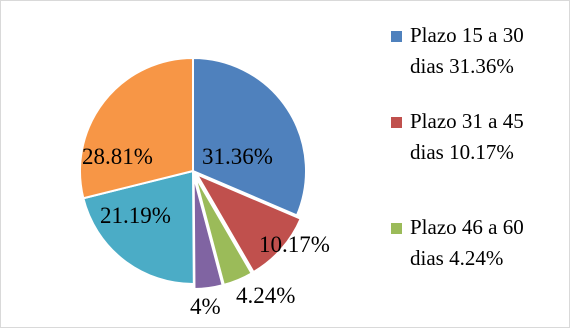  I want to click on legend-label-2-line-2: dias 10.17%, so click(462, 152).